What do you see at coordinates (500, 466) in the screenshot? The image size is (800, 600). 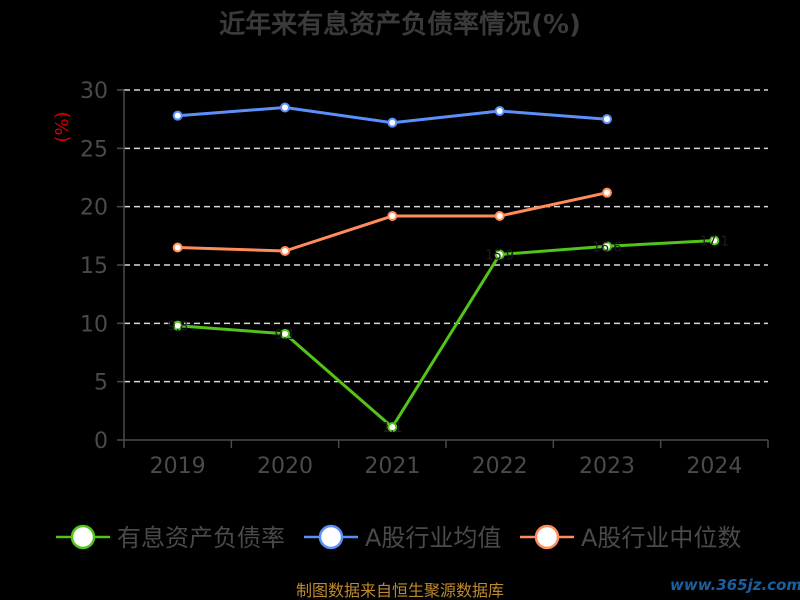 I see `x-tick-label-2022: 2022` at bounding box center [500, 466].